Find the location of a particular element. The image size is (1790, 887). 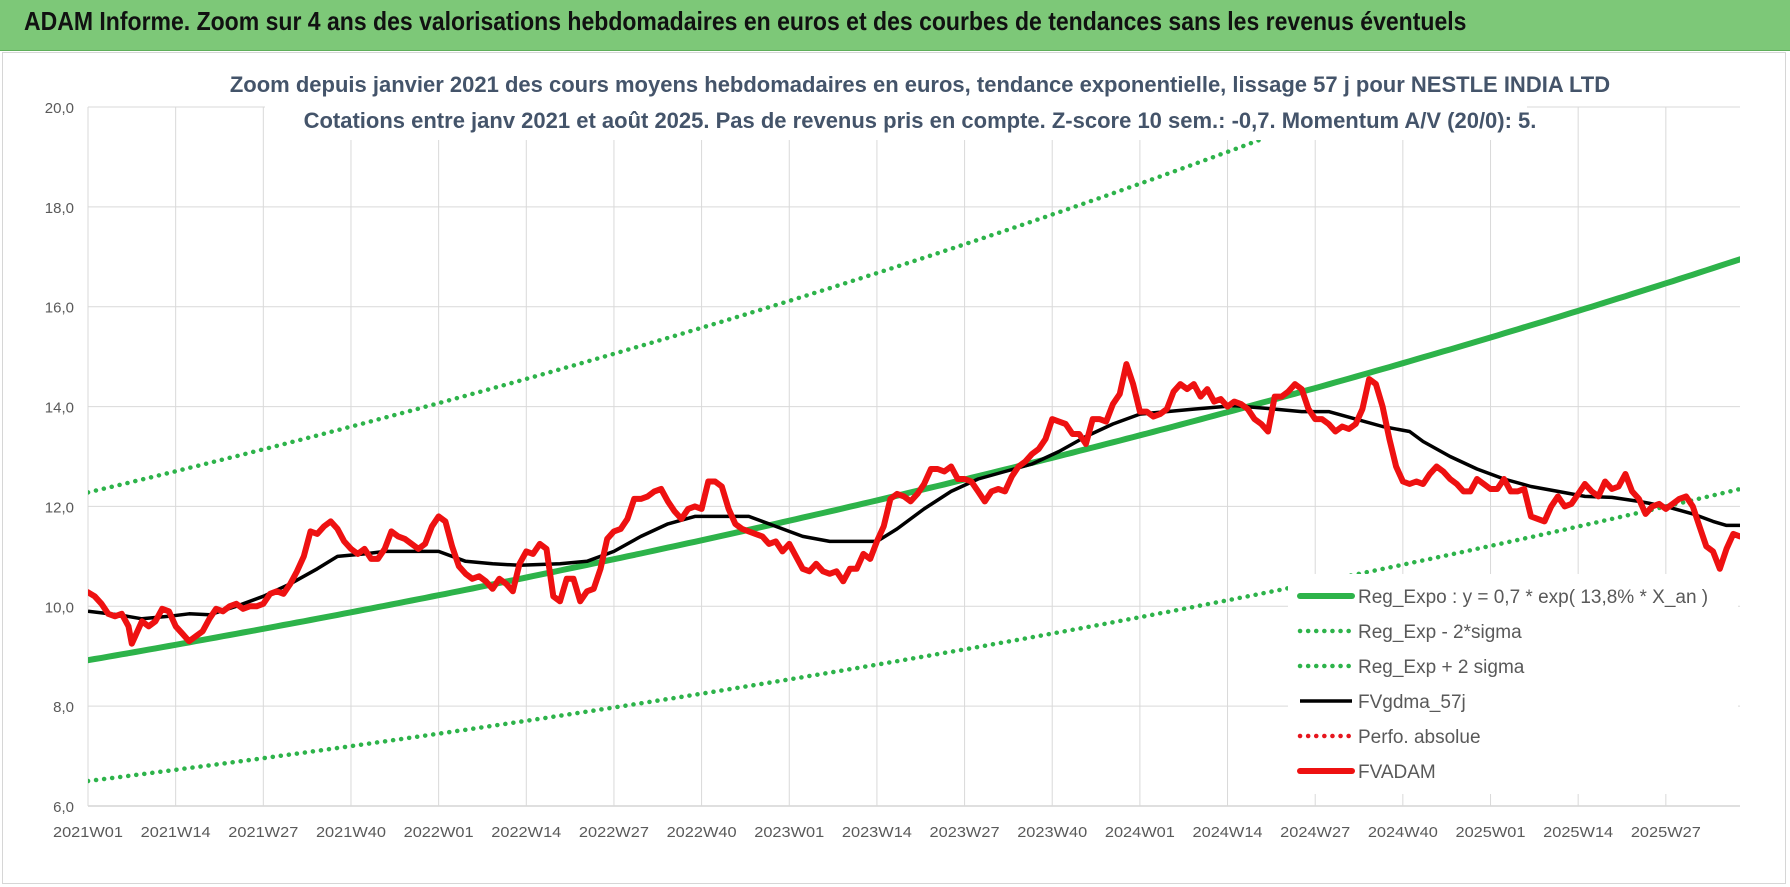

x-tick-label: 2023W01 is located at coordinates (789, 832).